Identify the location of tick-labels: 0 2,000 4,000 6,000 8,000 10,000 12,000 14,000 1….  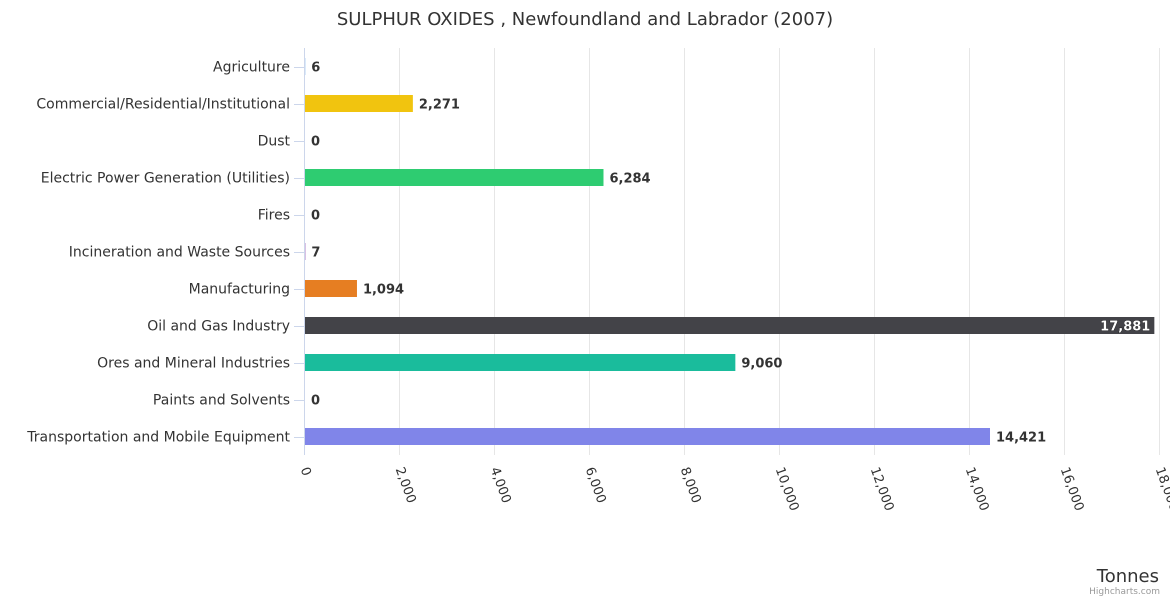
(733, 489).